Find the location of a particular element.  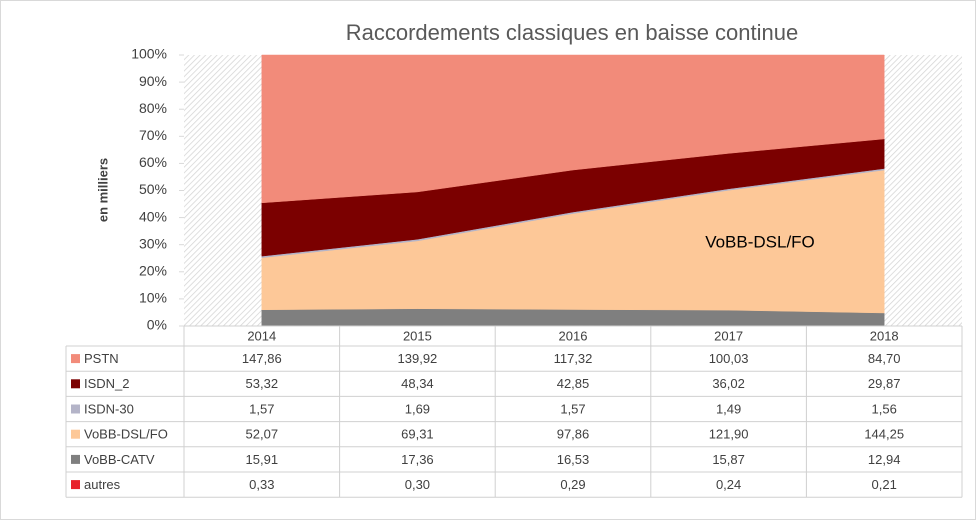

y-tick-label: 80% is located at coordinates (153, 108).